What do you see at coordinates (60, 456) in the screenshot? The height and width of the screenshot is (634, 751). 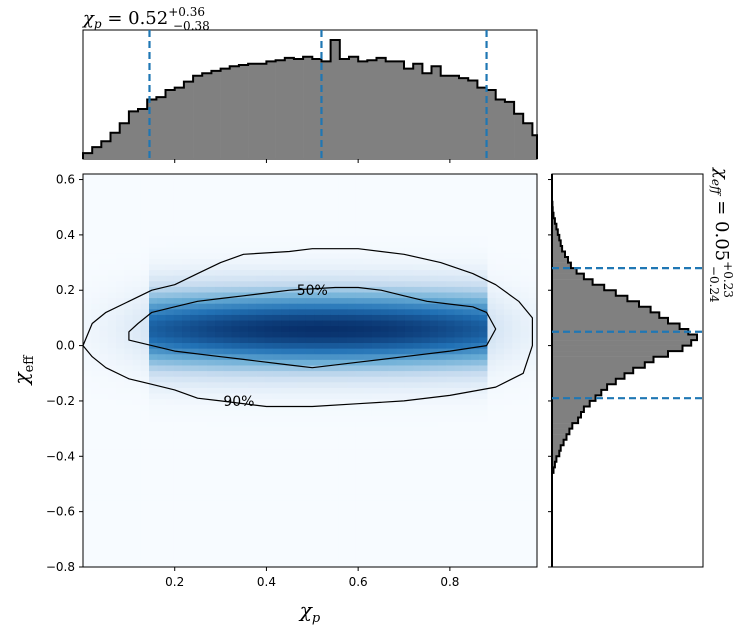 I see `y-tick-label: −0.4` at bounding box center [60, 456].